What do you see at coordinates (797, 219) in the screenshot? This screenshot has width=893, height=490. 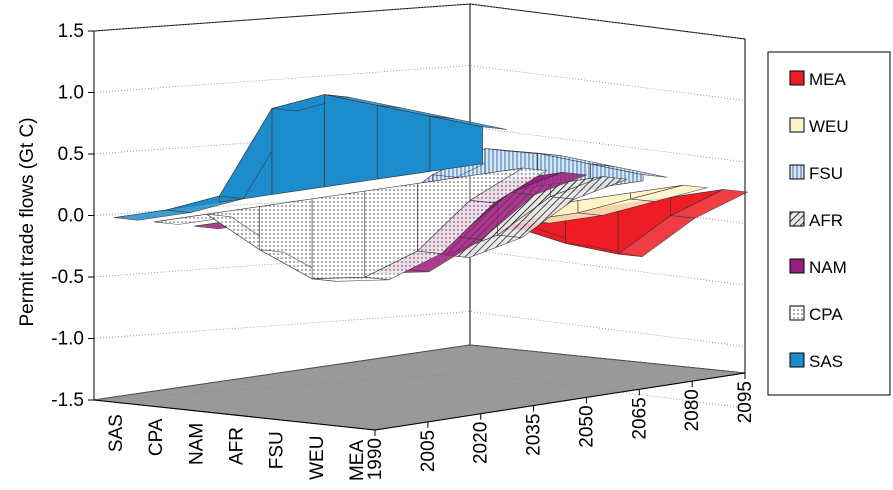 I see `legend-swatch-afr` at bounding box center [797, 219].